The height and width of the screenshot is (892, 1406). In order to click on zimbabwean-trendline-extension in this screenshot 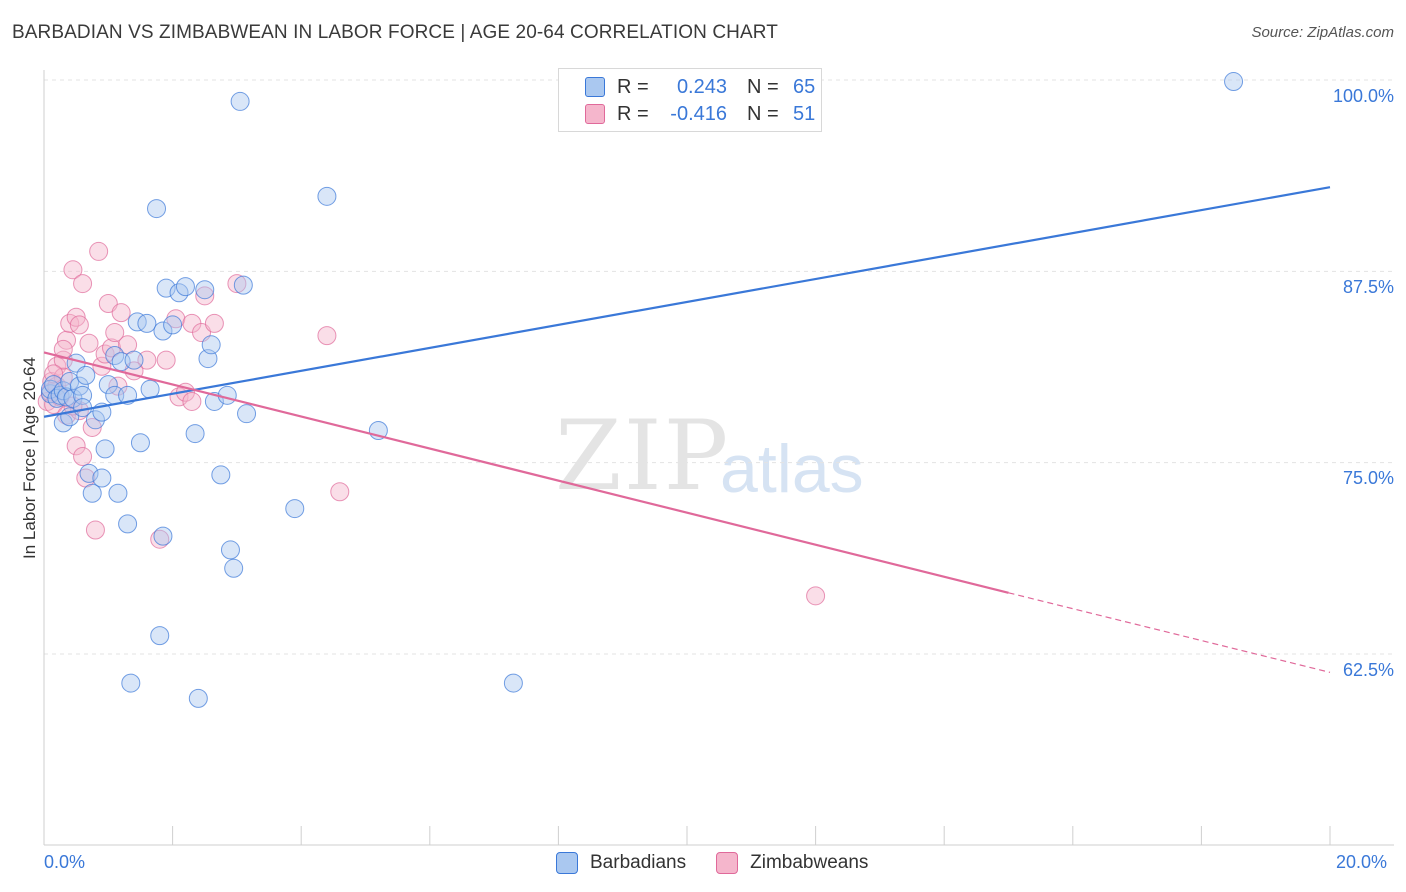, I will do `click(1169, 632)`.